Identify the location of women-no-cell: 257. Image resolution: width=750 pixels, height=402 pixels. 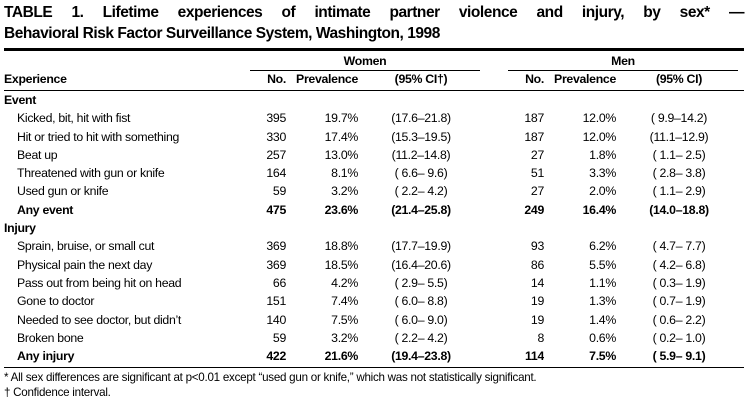
(276, 154).